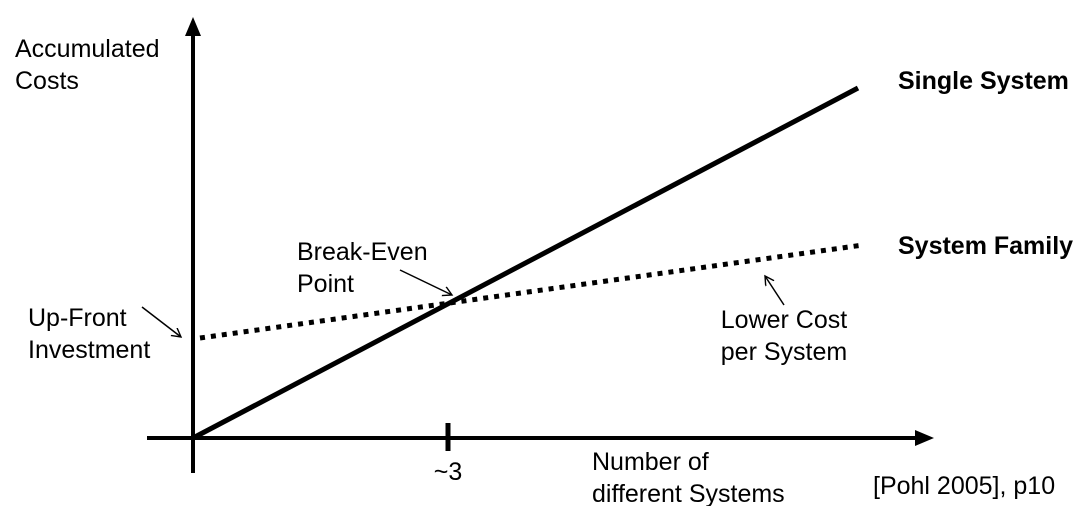 The image size is (1092, 506). Describe the element at coordinates (688, 493) in the screenshot. I see `x-axis-title-line2: different Systems` at that location.